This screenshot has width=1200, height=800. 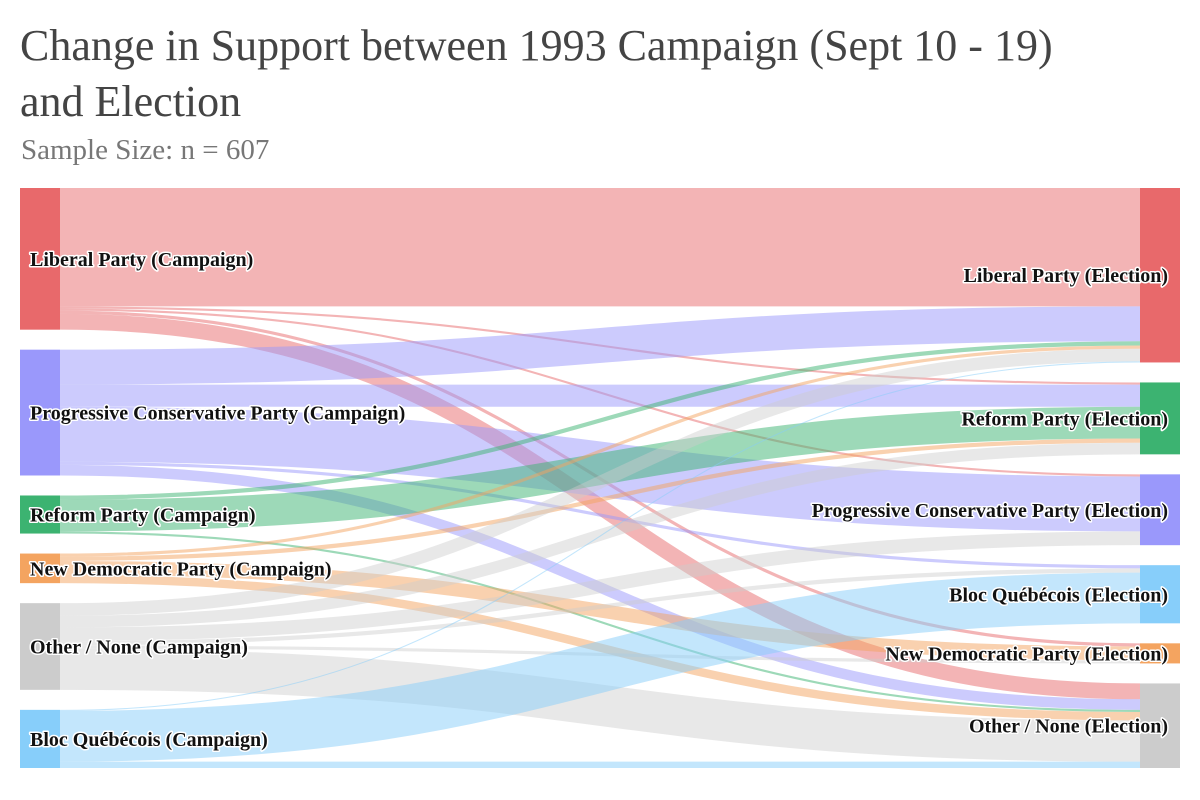 I want to click on node-label-bloc-qu-b-cois-campaign: Bloc Québécois (Campaign), so click(x=149, y=740).